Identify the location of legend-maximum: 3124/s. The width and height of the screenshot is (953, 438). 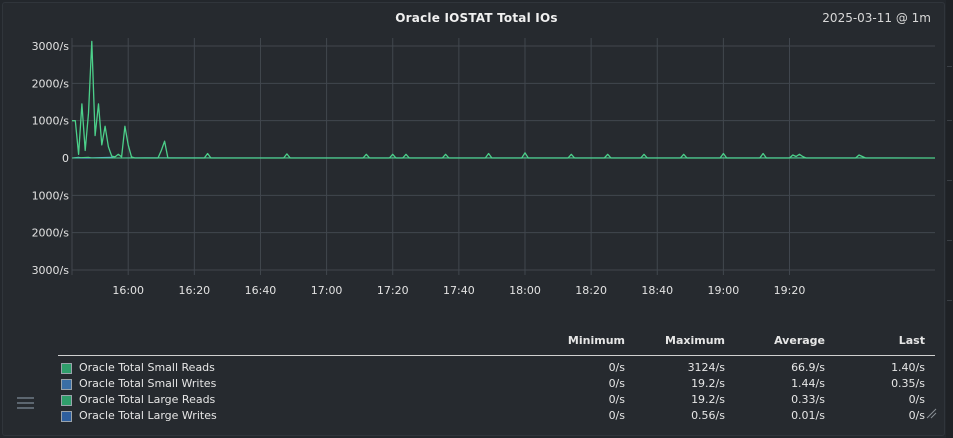
(706, 367).